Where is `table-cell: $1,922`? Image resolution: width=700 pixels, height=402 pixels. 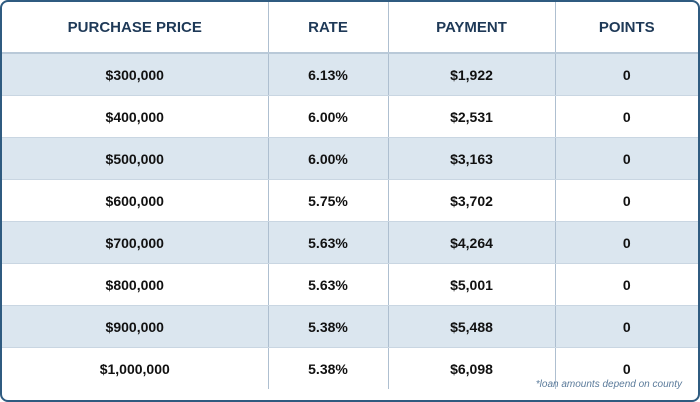 table-cell: $1,922 is located at coordinates (471, 74).